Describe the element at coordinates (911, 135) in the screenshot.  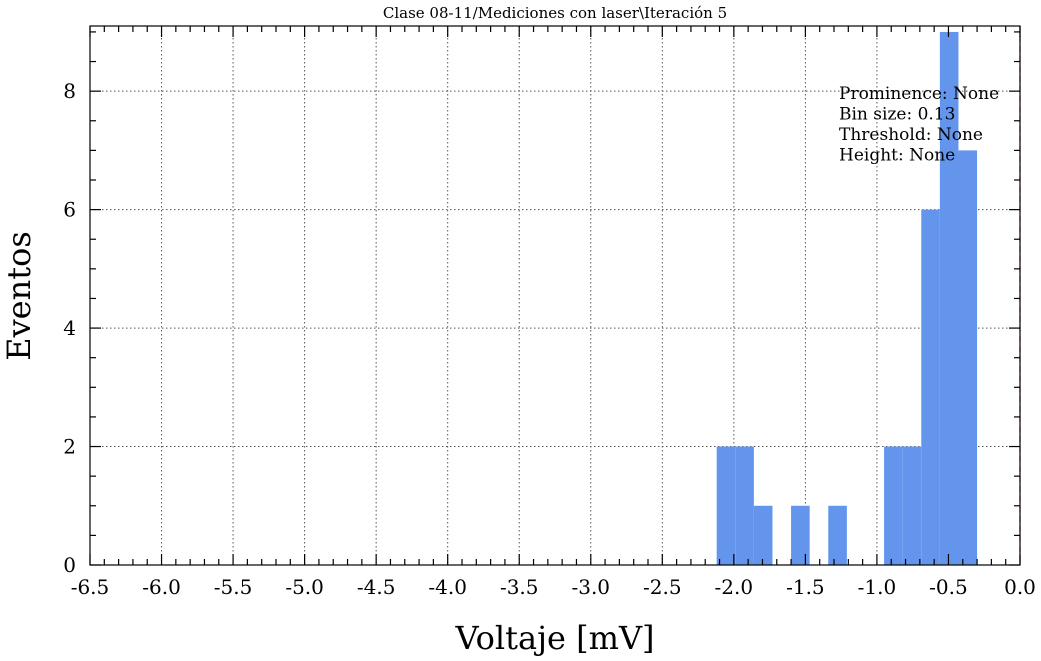
I see `annotation-line: Threshold: None` at that location.